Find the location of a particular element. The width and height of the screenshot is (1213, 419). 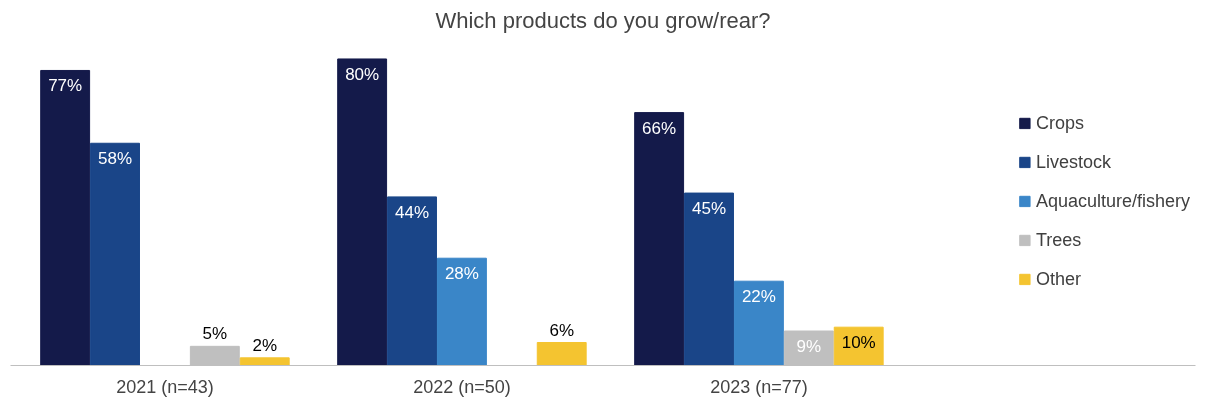

x-tick-label: 2023 (n=77) is located at coordinates (759, 386).